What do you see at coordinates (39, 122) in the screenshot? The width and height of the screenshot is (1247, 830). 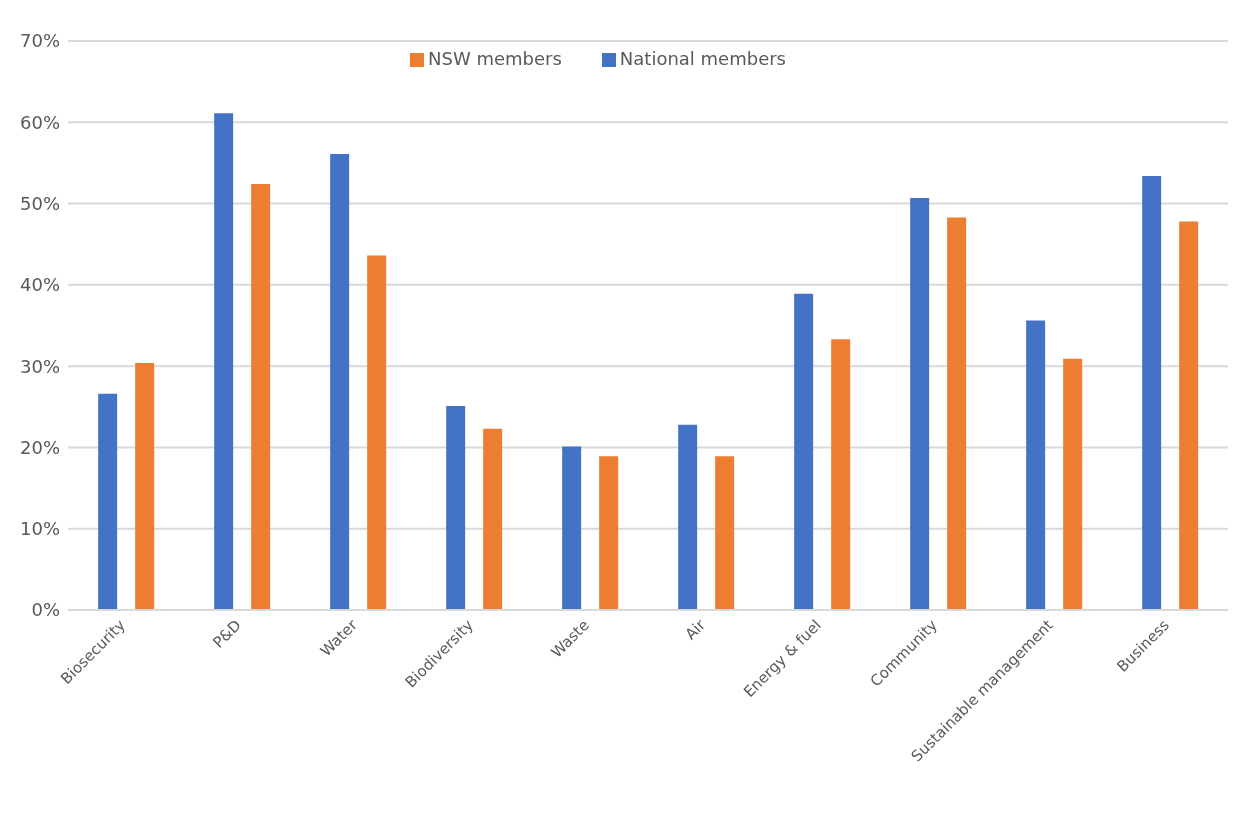 I see `y-tick-label: 60%` at bounding box center [39, 122].